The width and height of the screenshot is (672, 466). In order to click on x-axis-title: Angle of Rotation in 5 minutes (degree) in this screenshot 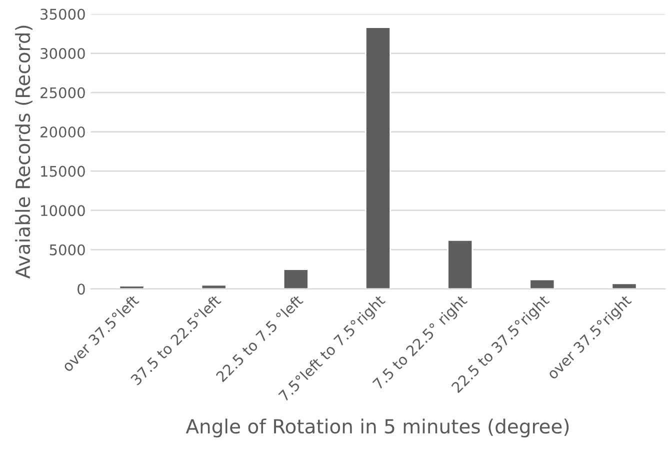, I will do `click(377, 428)`.